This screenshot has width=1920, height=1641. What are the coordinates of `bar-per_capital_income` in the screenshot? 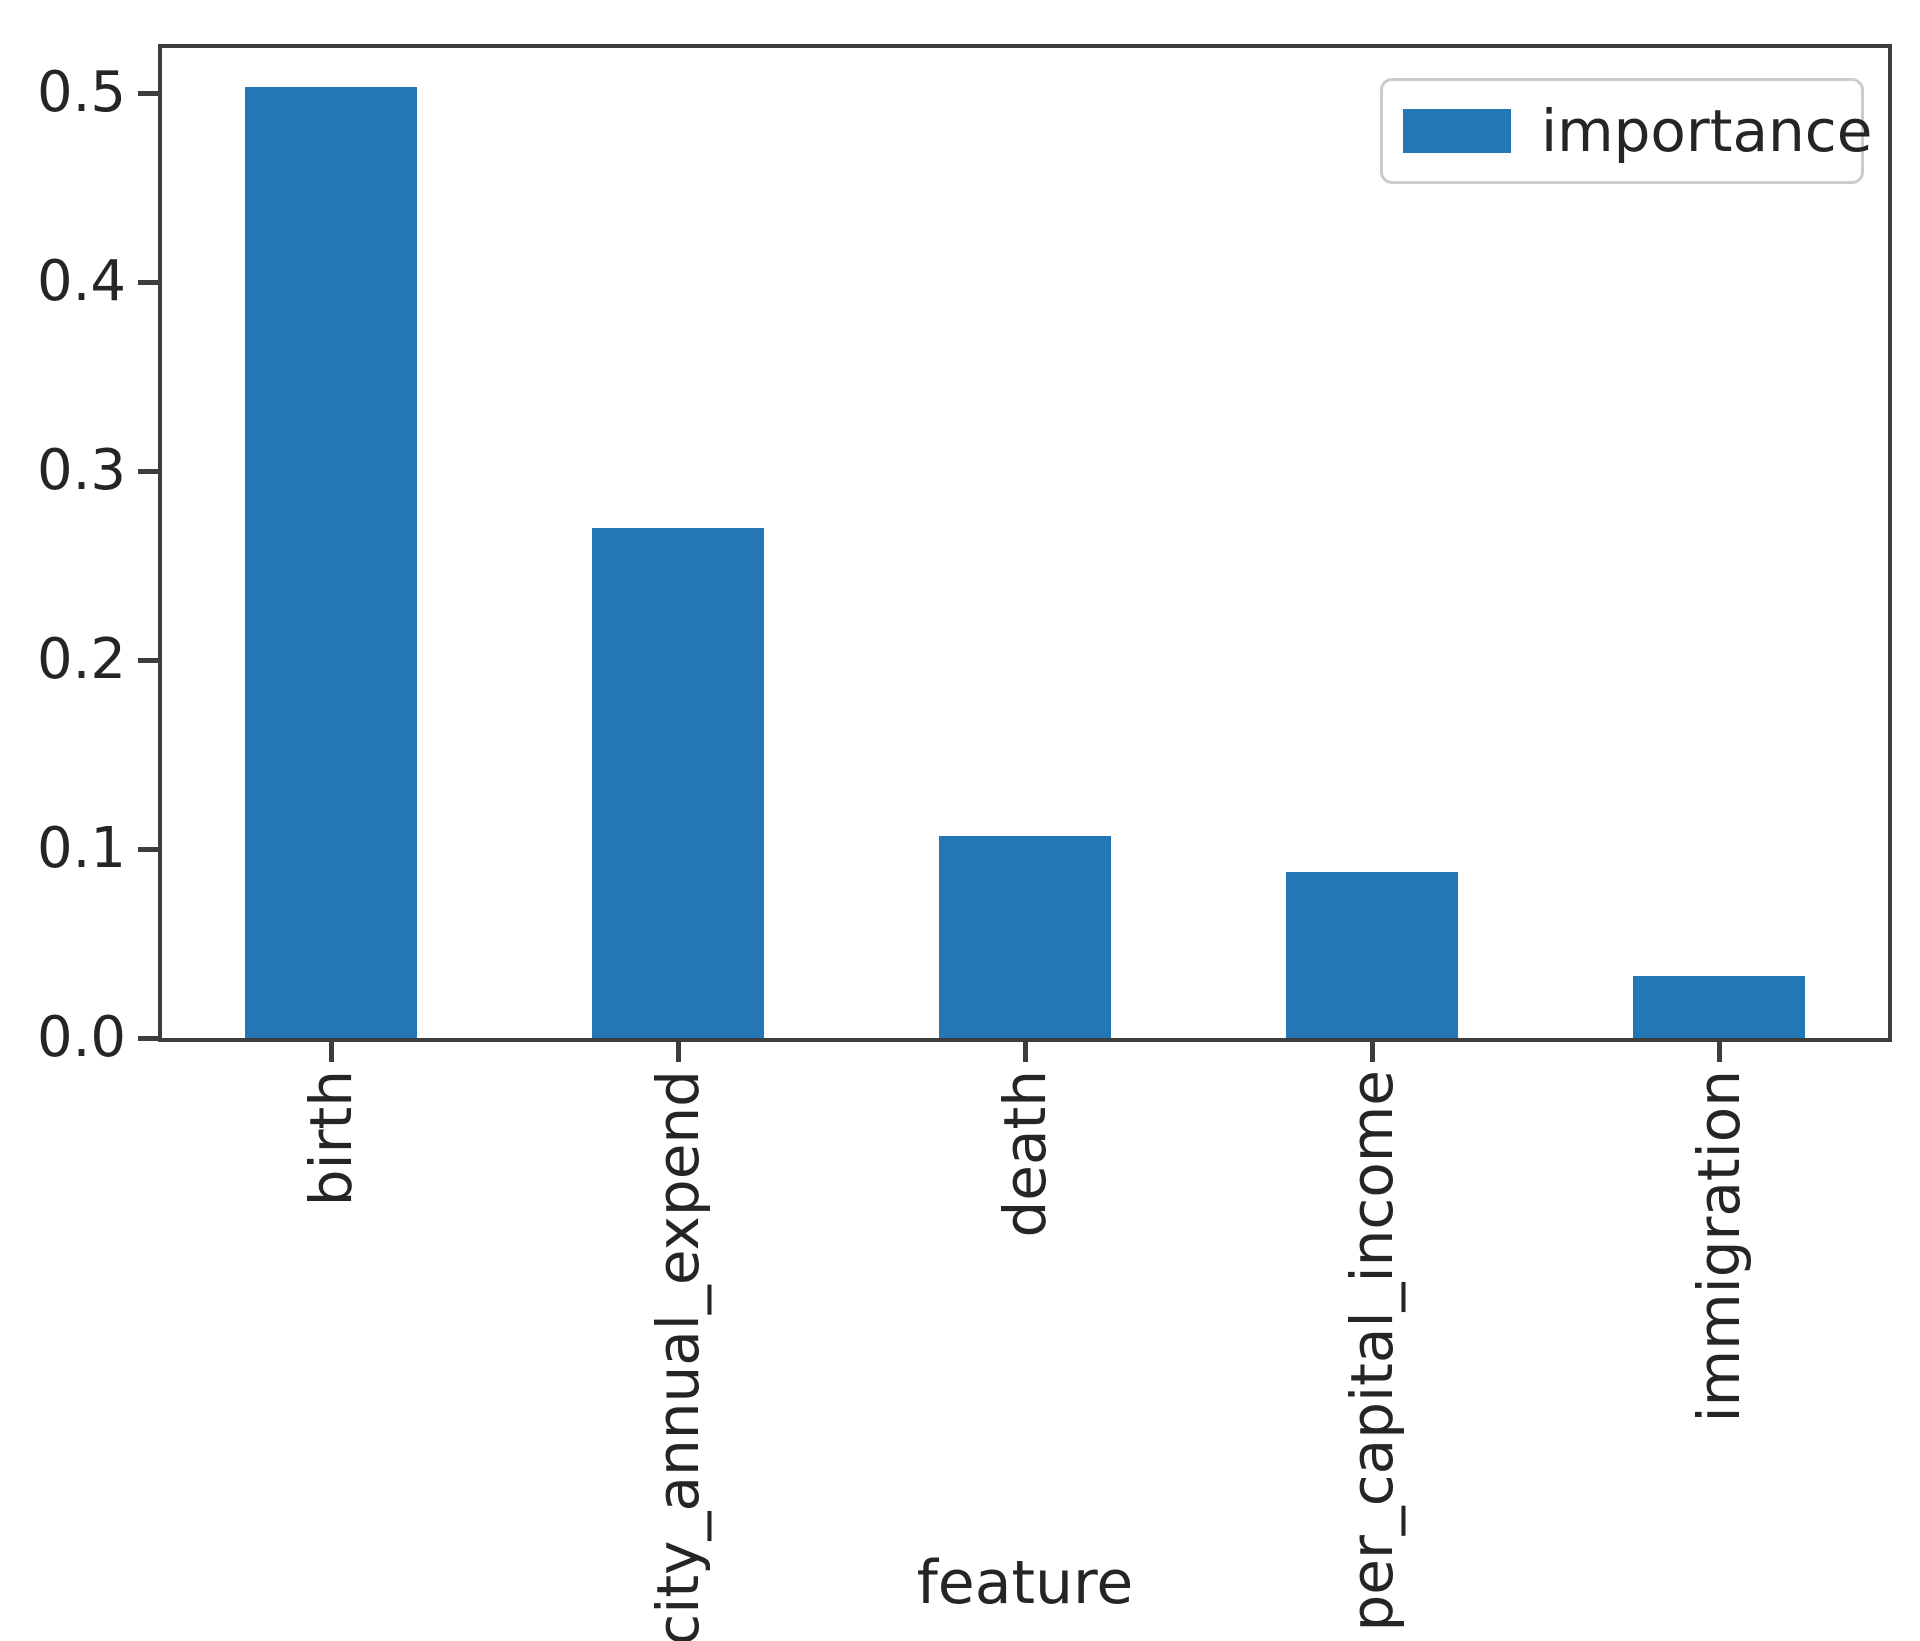 It's located at (1372, 955).